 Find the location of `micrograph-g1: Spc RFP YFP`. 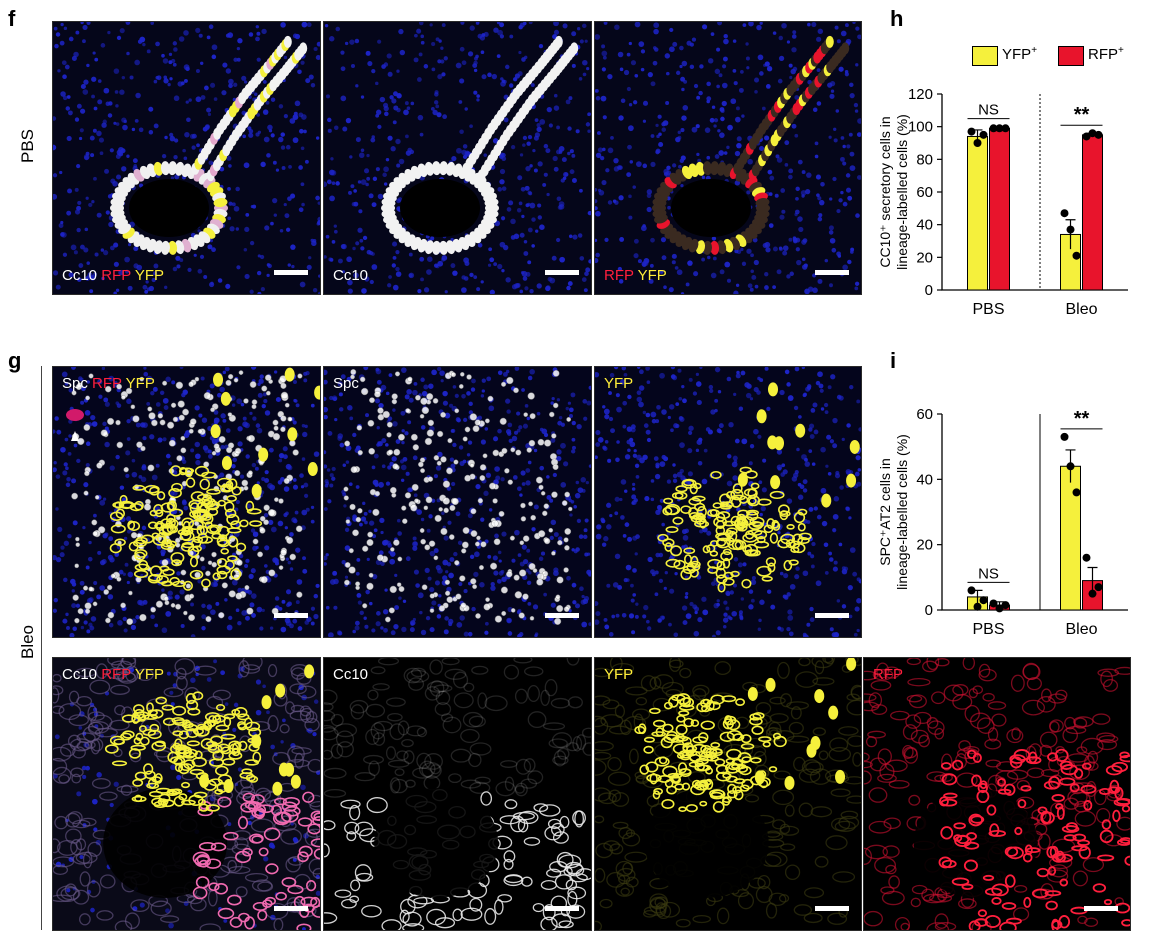

micrograph-g1: Spc RFP YFP is located at coordinates (186, 502).